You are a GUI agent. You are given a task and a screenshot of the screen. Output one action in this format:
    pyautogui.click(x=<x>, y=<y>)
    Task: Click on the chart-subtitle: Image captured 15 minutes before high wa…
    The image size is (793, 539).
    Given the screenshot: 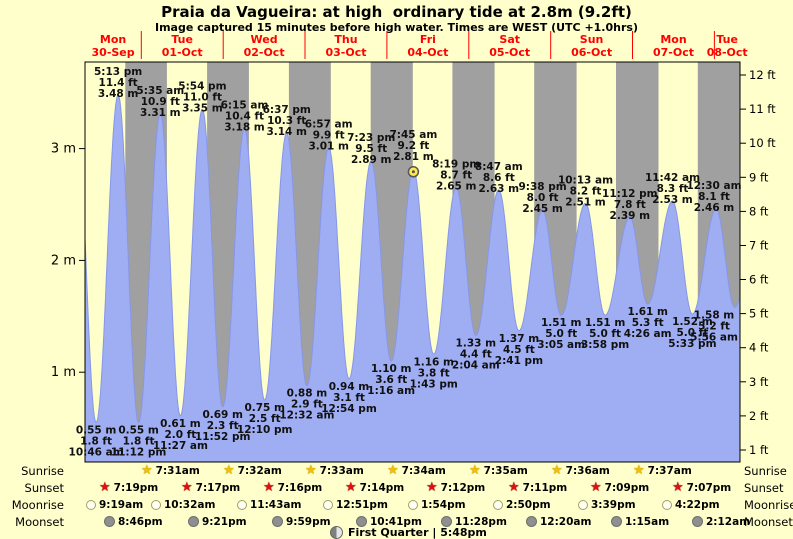 What is the action you would take?
    pyautogui.click(x=396, y=27)
    